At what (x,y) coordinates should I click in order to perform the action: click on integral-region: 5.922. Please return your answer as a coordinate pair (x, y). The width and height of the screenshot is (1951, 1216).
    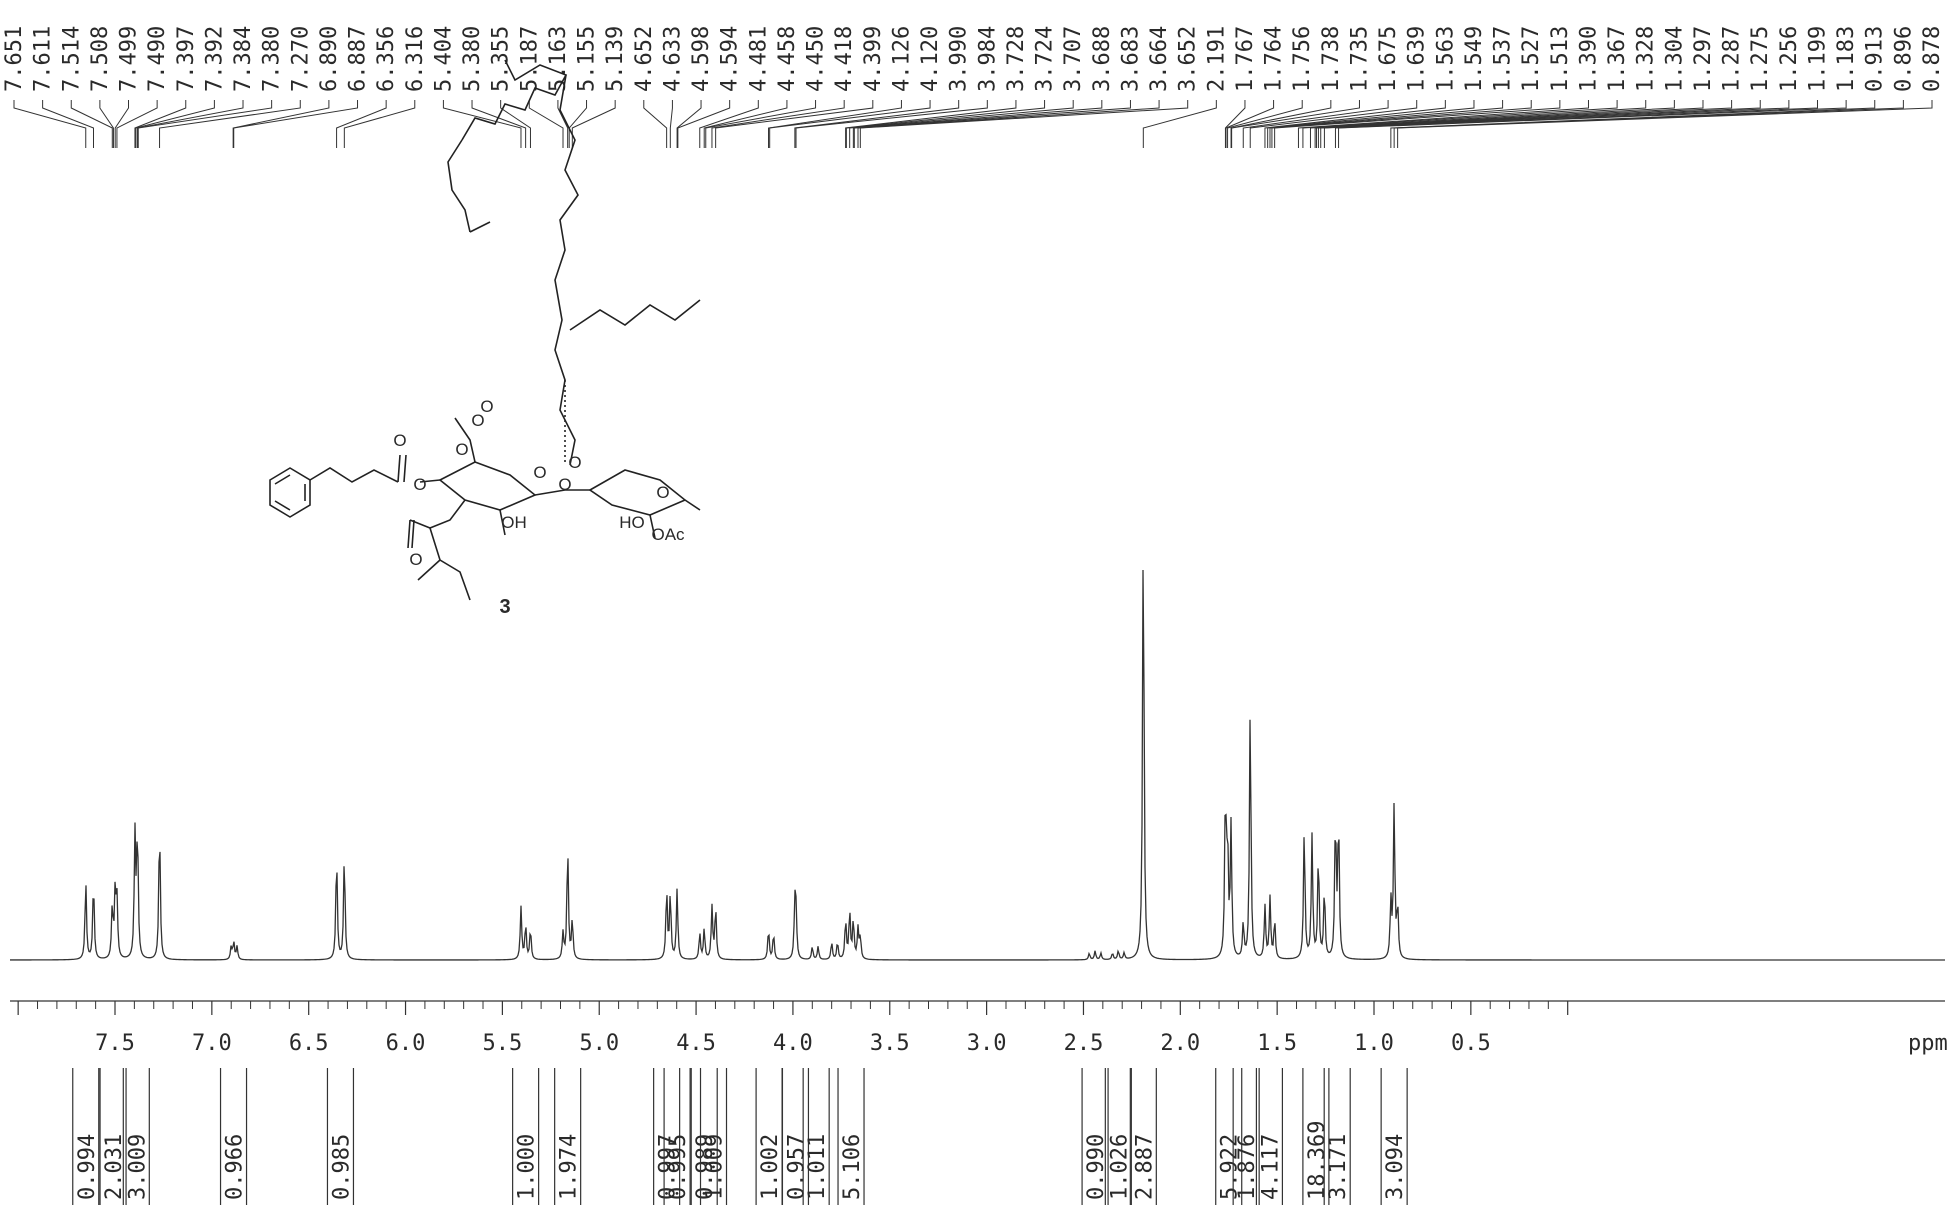
    Looking at the image, I should click on (1229, 1136).